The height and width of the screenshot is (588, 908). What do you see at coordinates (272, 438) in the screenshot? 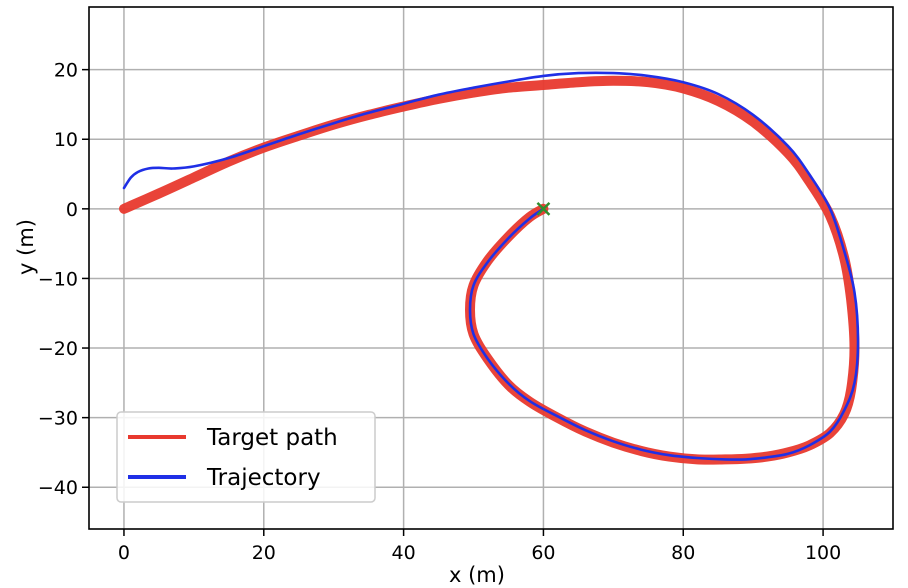
I see `legend-label-target-path: Target path` at bounding box center [272, 438].